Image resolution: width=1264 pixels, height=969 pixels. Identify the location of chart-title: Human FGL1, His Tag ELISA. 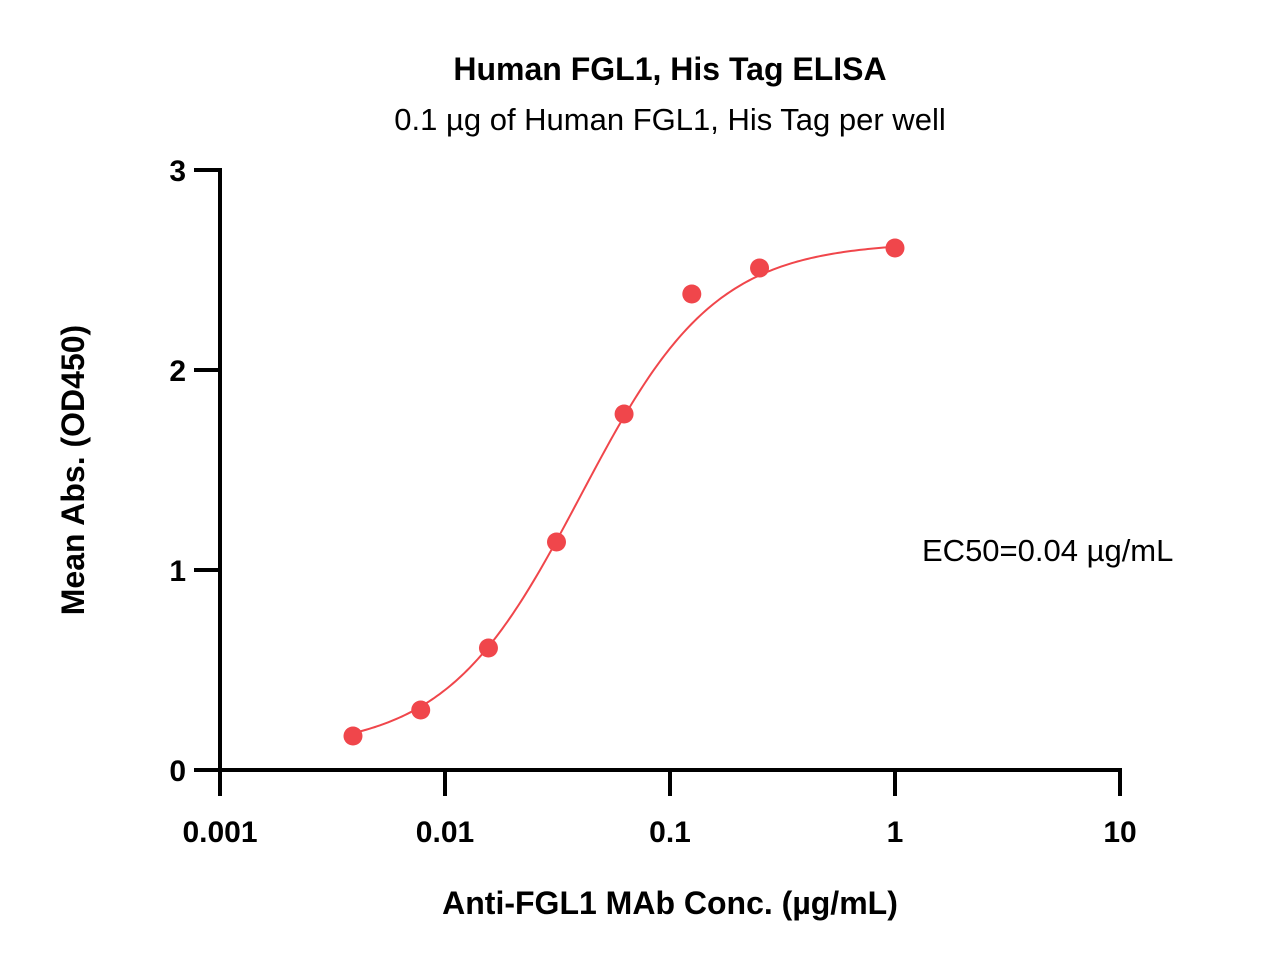
(669, 69).